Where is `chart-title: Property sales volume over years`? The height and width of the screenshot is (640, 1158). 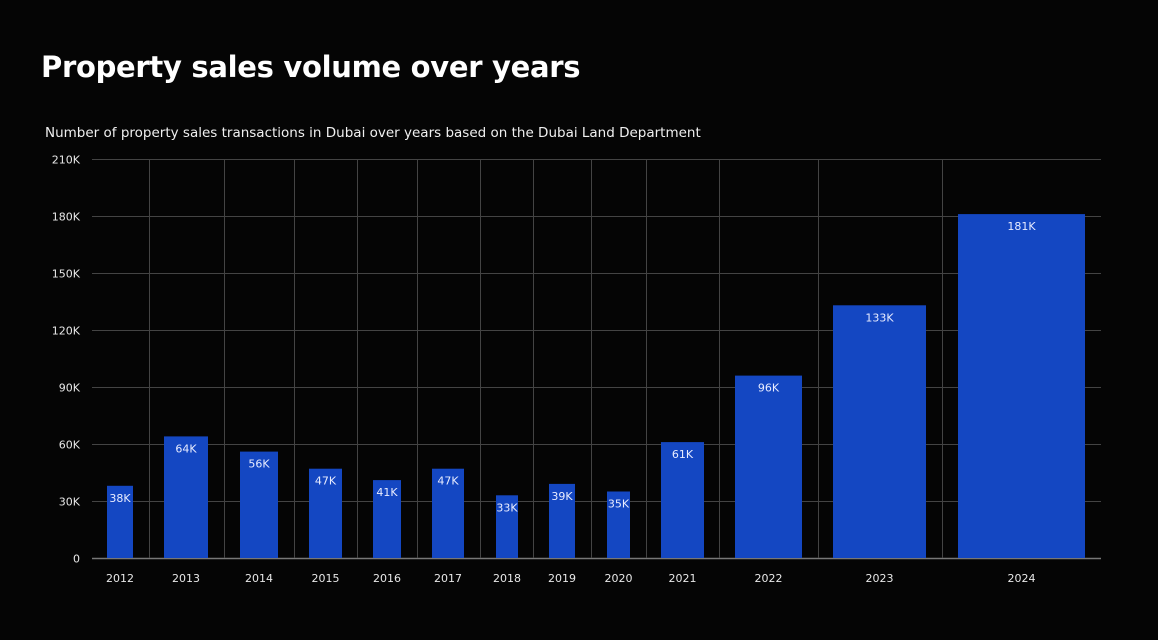
chart-title: Property sales volume over years is located at coordinates (311, 67).